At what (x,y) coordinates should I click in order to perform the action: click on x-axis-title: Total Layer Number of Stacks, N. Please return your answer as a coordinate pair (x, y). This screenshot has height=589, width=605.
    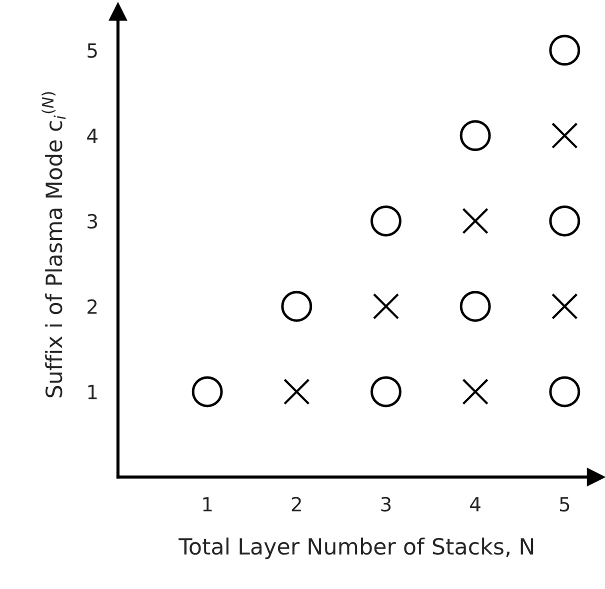
    Looking at the image, I should click on (356, 549).